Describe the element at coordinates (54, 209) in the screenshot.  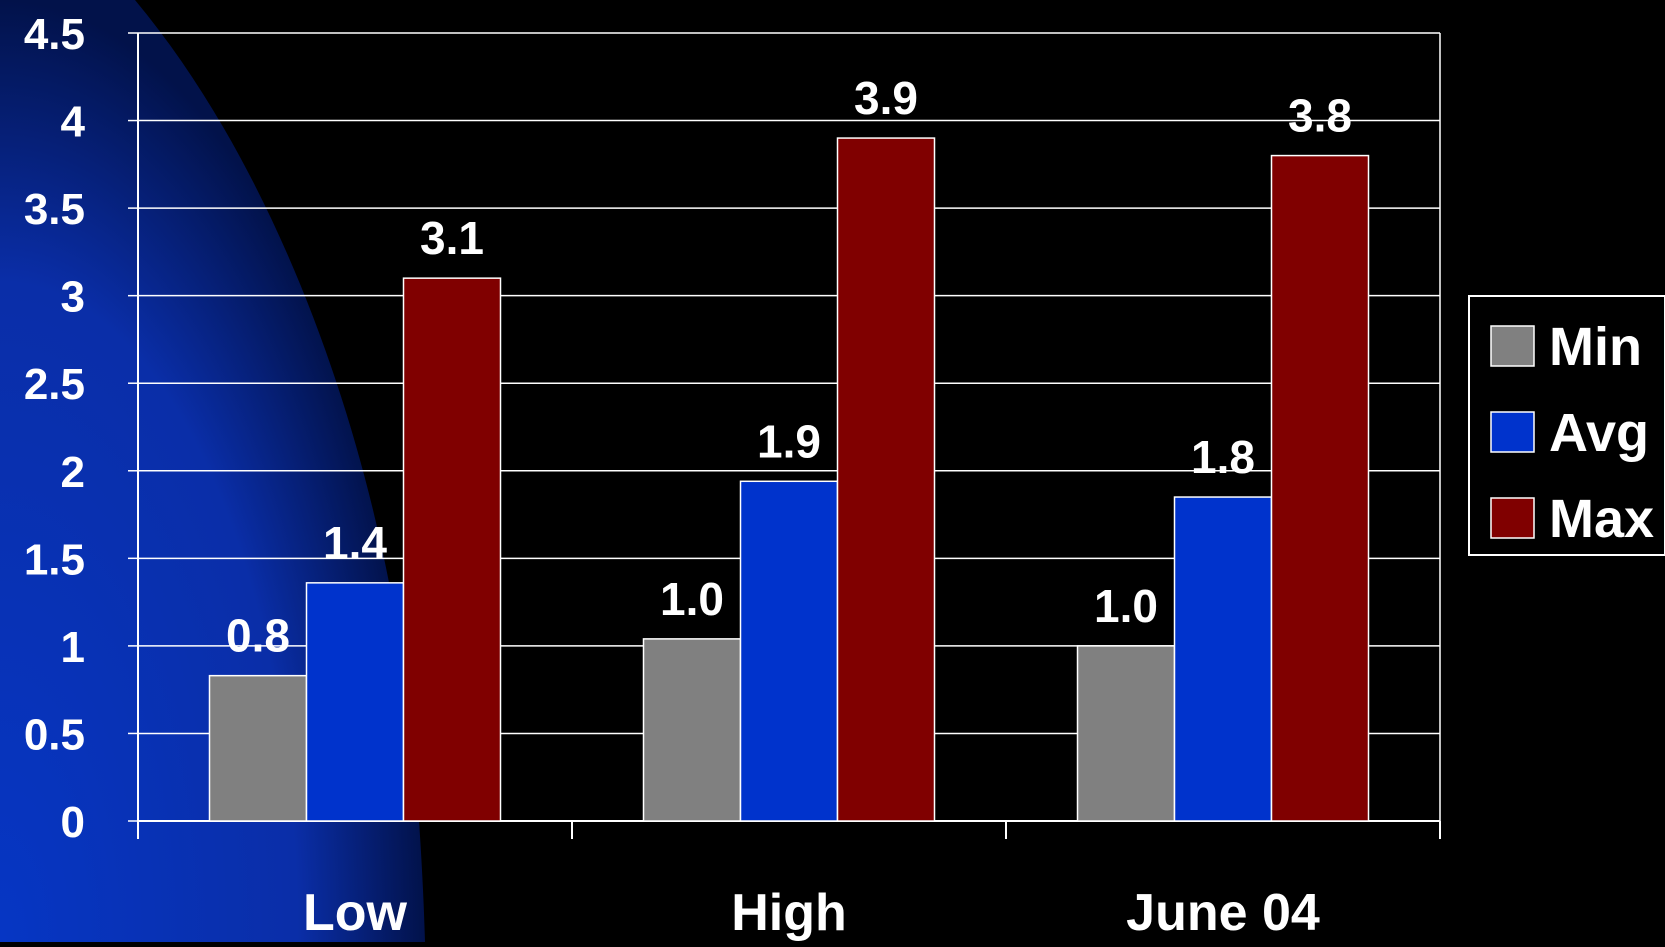
I see `y-tick-label: 3.5` at that location.